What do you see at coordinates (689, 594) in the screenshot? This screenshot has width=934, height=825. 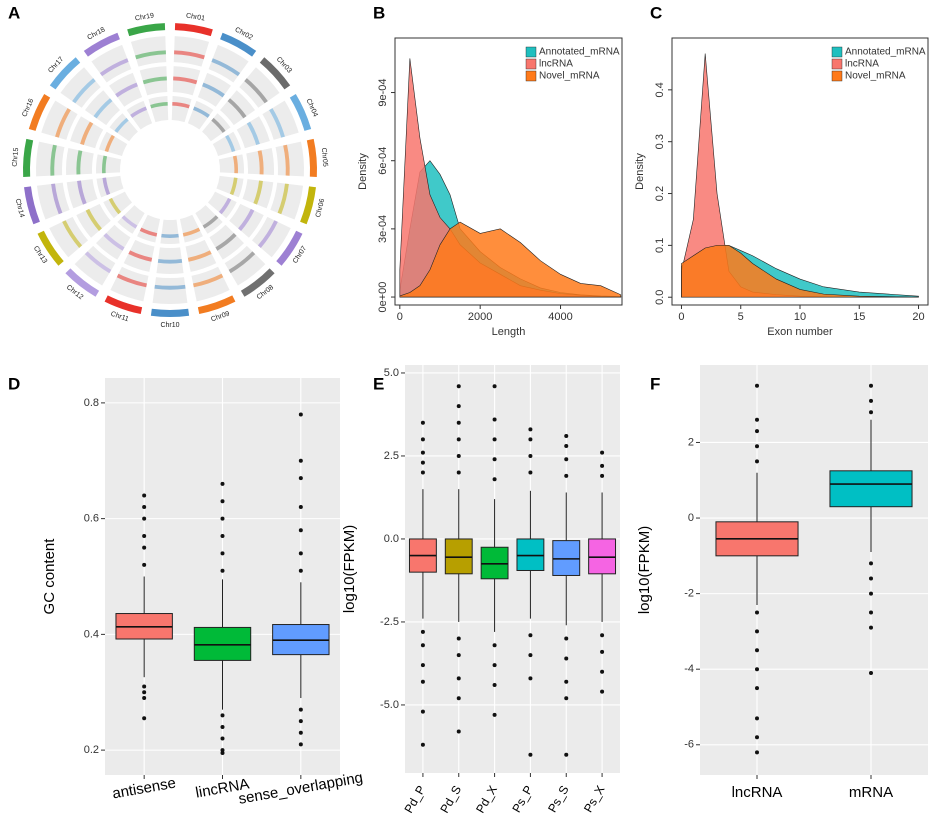 I see `y-tick-label: -2` at bounding box center [689, 594].